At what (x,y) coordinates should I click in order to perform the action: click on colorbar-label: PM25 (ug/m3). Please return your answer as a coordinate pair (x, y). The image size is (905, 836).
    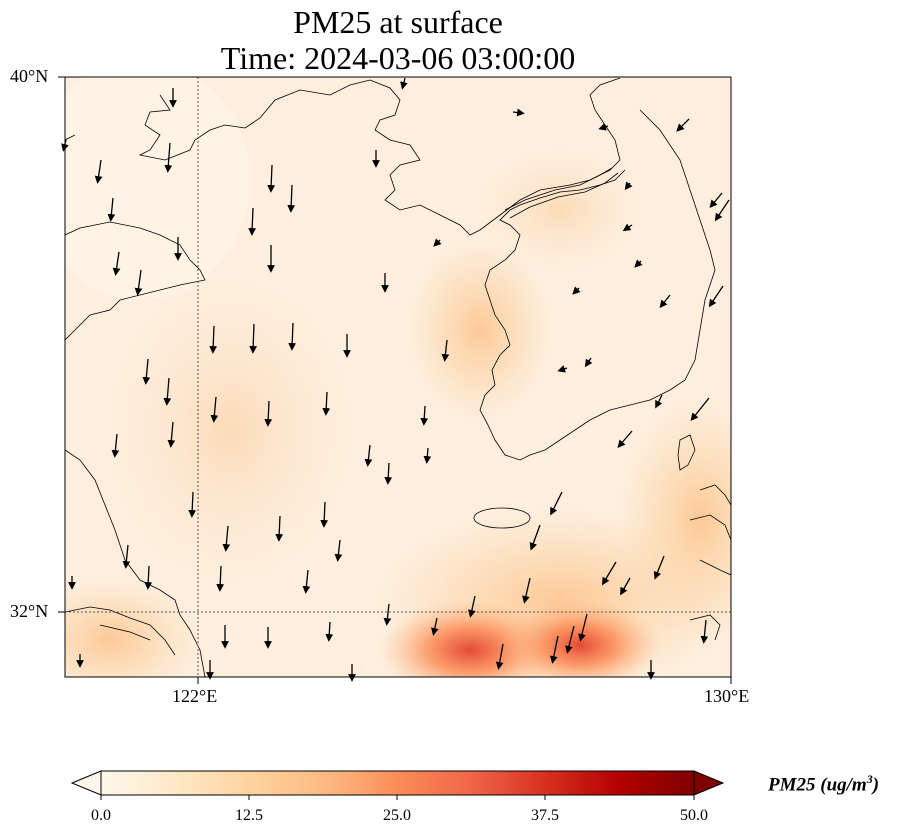
    Looking at the image, I should click on (824, 784).